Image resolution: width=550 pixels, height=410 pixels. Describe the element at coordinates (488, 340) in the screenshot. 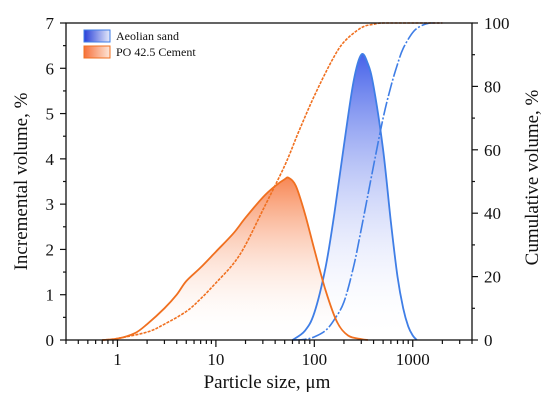

I see `y2-tick-label: 0` at that location.